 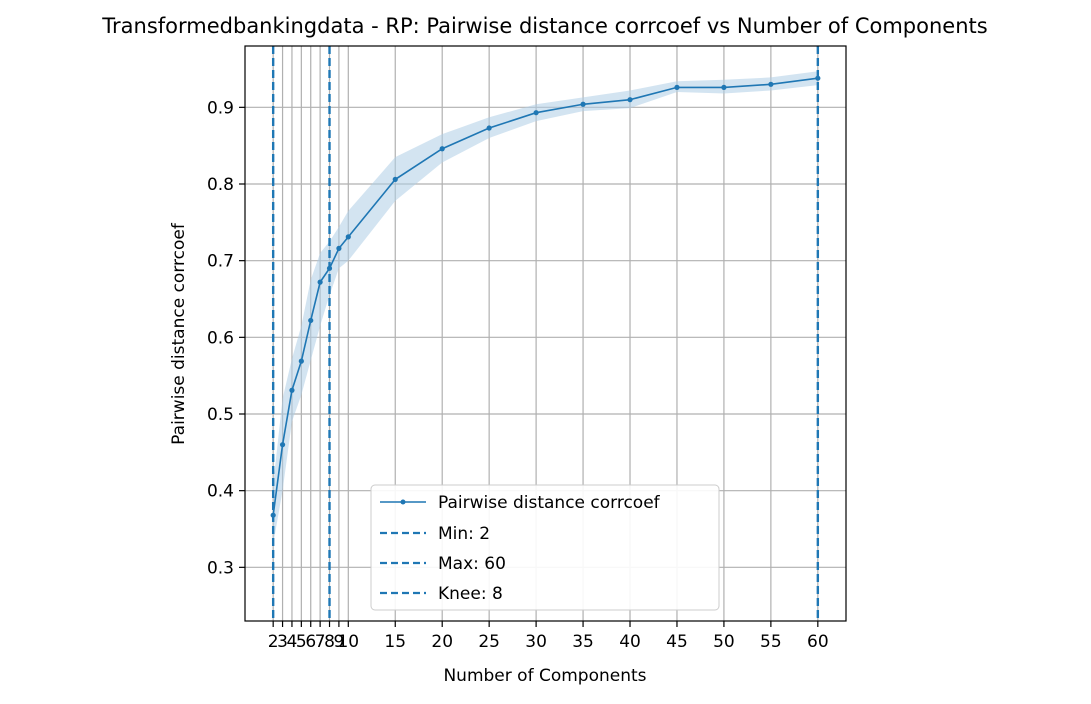 I want to click on legend-knee-label: Knee: 8, so click(x=470, y=594).